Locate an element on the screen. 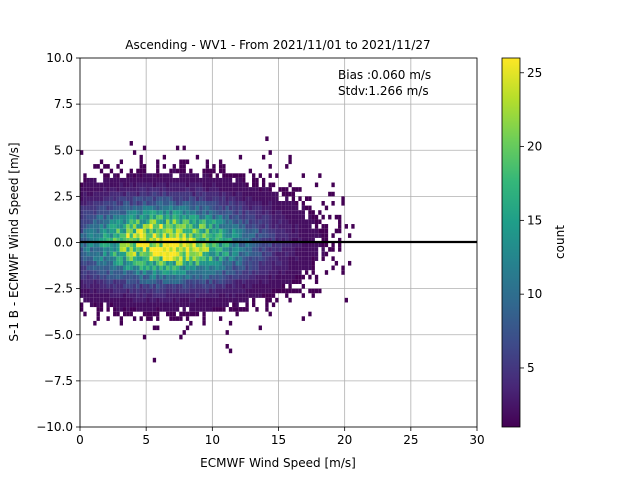 This screenshot has height=480, width=640. colorbar-tick-label: 10 is located at coordinates (534, 294).